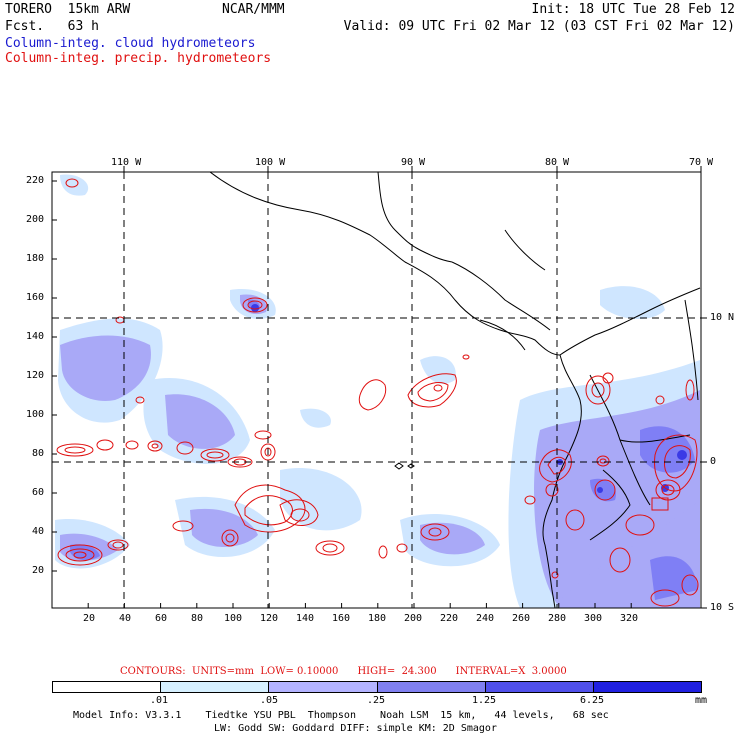 This screenshot has height=740, width=740. Describe the element at coordinates (253, 9) in the screenshot. I see `center-label: NCAR/MMM` at that location.